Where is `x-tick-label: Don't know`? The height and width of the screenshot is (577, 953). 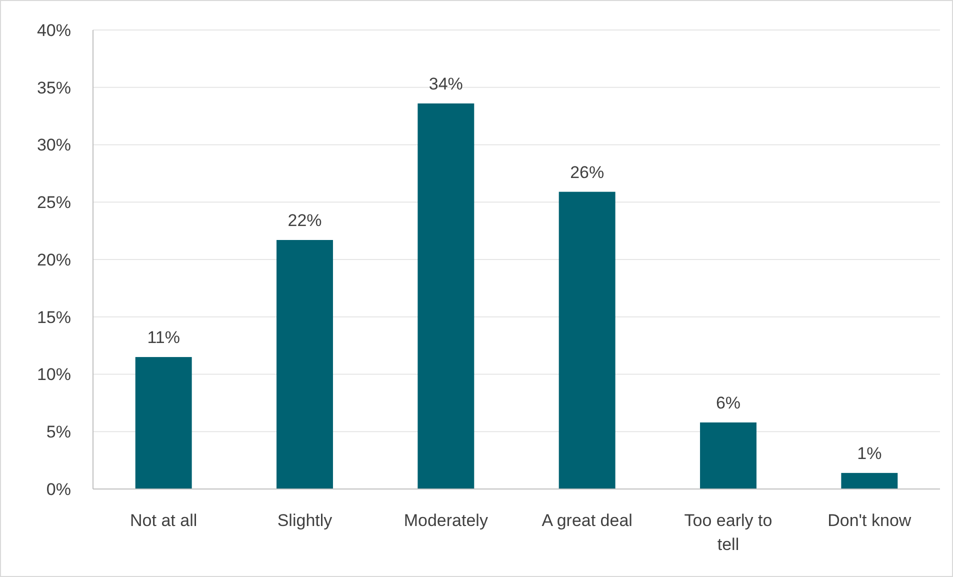 x-tick-label: Don't know is located at coordinates (870, 520).